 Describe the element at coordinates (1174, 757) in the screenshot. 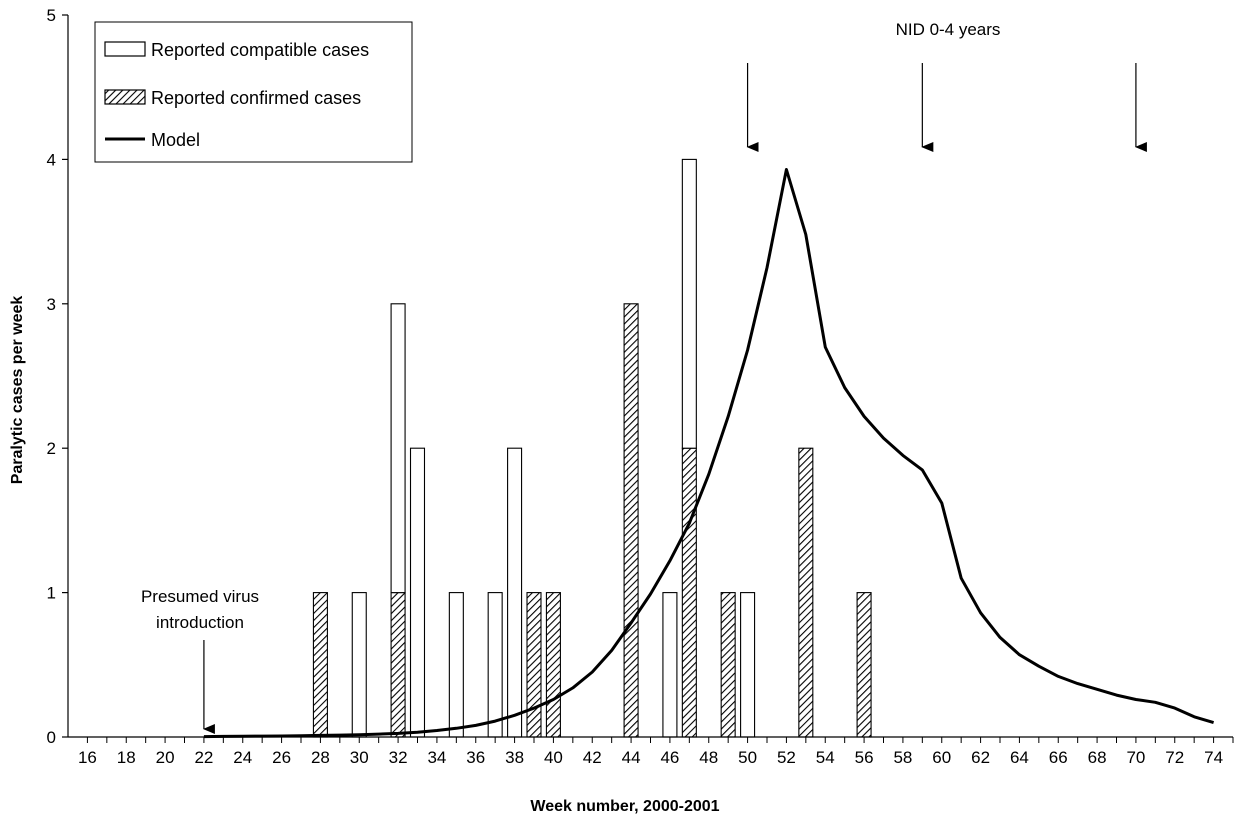

I see `x-tick-label-72: 72` at that location.